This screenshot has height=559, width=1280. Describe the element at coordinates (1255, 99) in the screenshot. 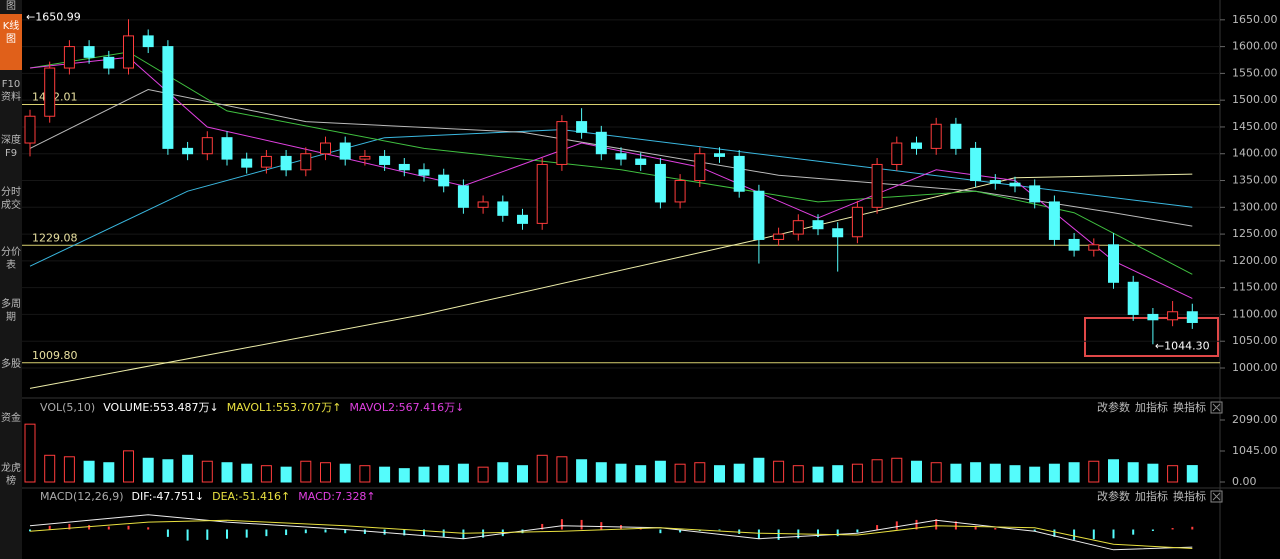

I see `y-tick-label: 1500.00` at that location.